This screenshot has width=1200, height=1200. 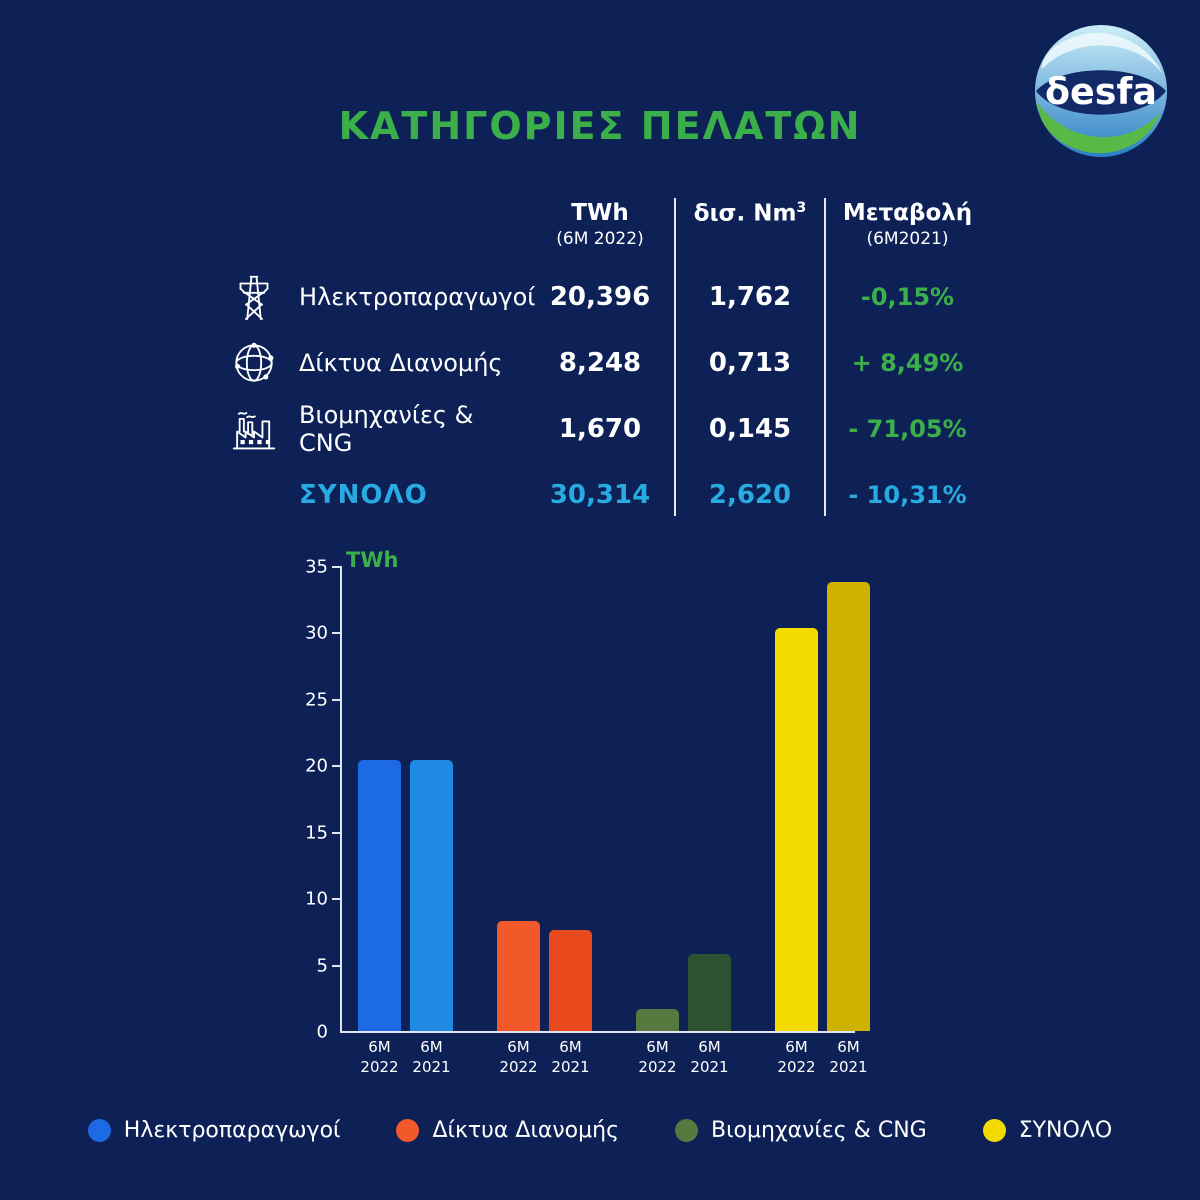 I want to click on row-label: Δίκτυα Διανομής, so click(x=401, y=363).